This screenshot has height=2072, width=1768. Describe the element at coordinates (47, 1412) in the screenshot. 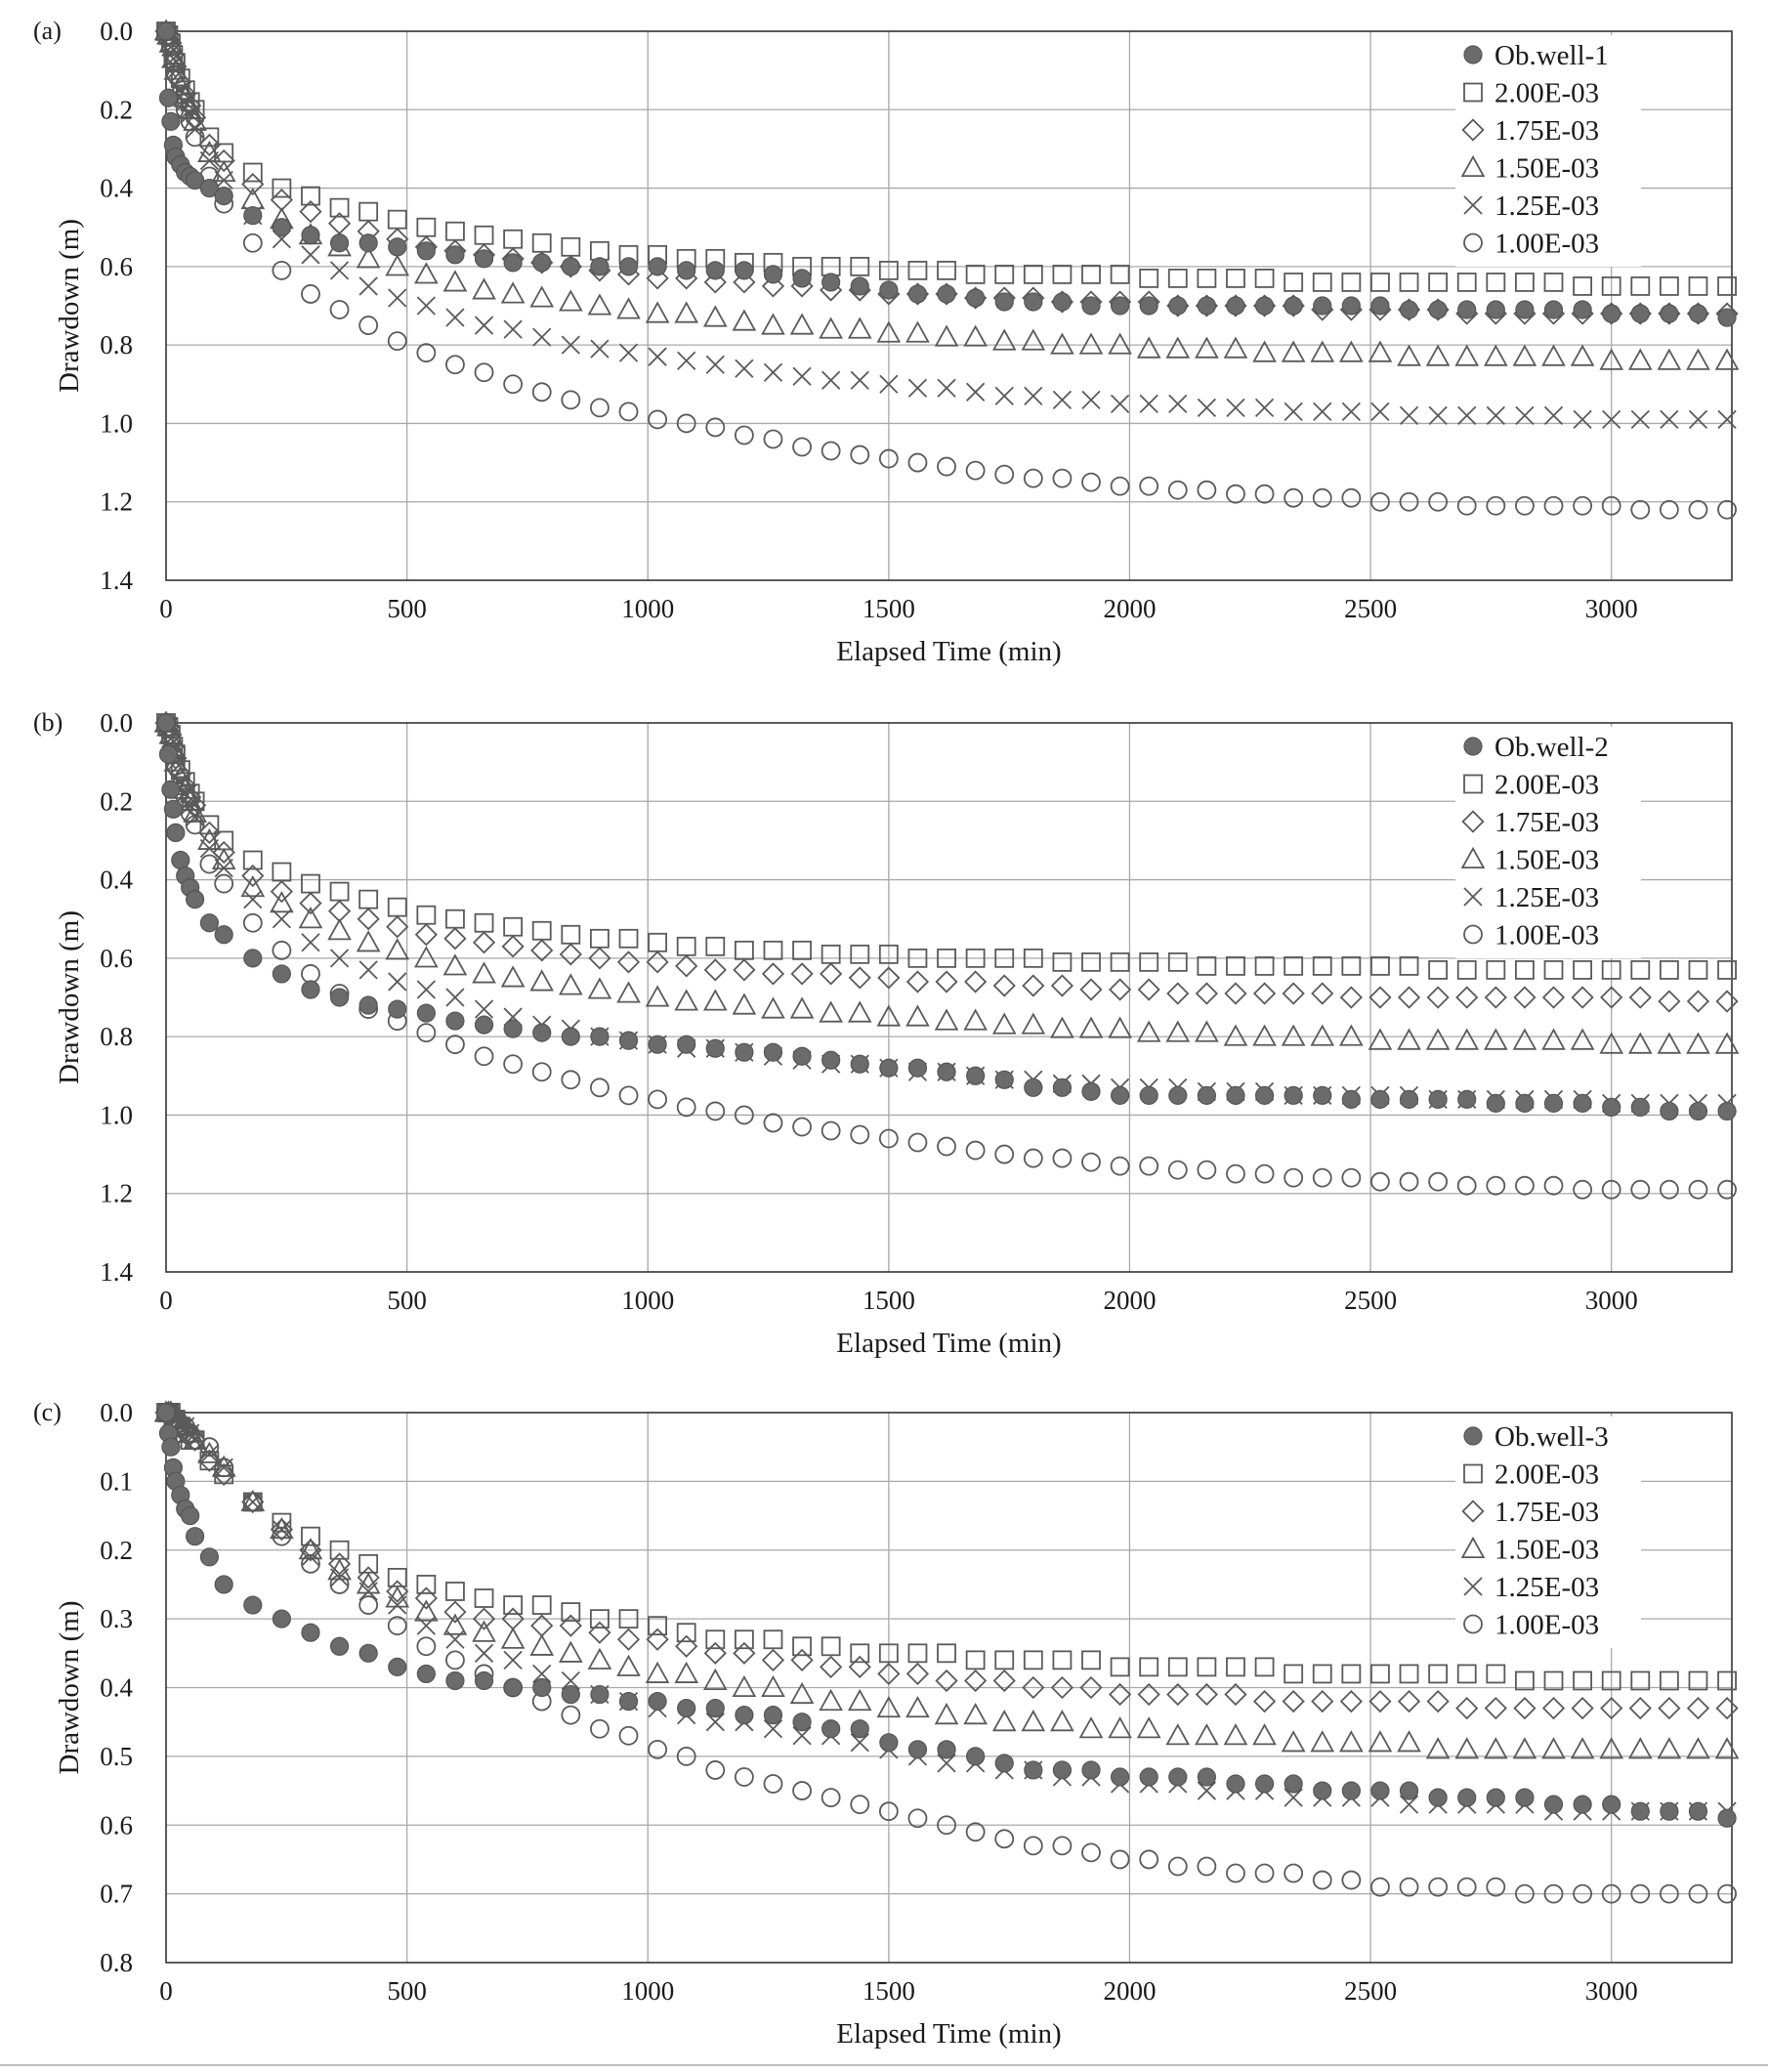

I see `panel-label: (c)` at that location.